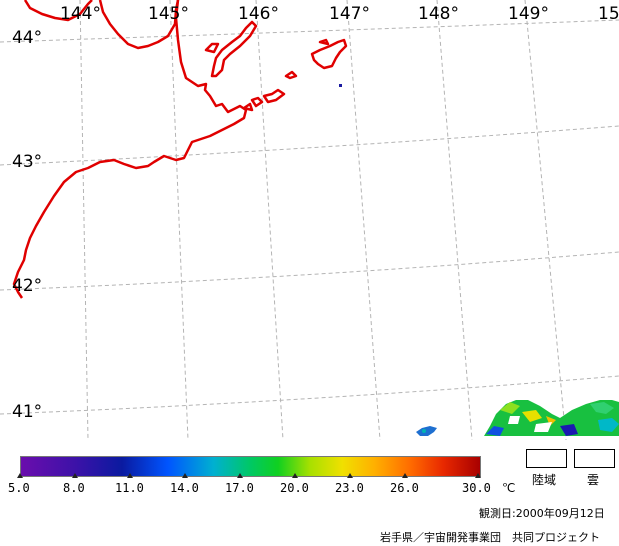 The image size is (619, 546). I want to click on small-dot, so click(340, 85).